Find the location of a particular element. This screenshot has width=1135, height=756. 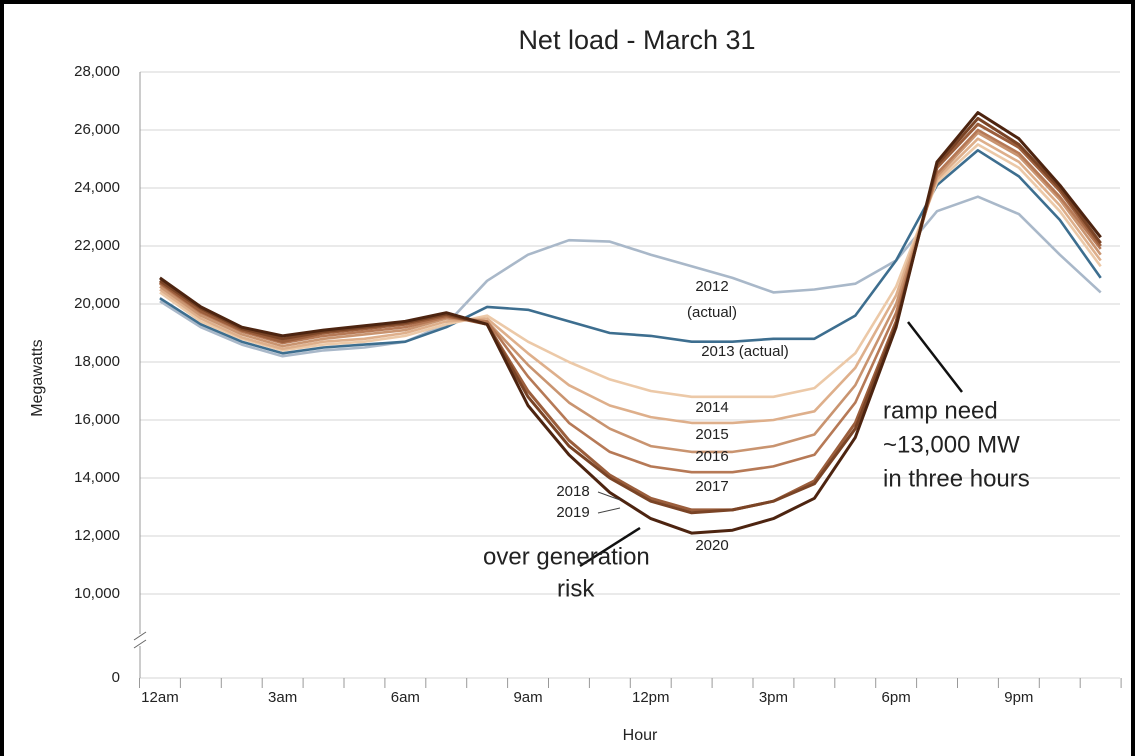

series-label: 2013 (actual) is located at coordinates (745, 351).